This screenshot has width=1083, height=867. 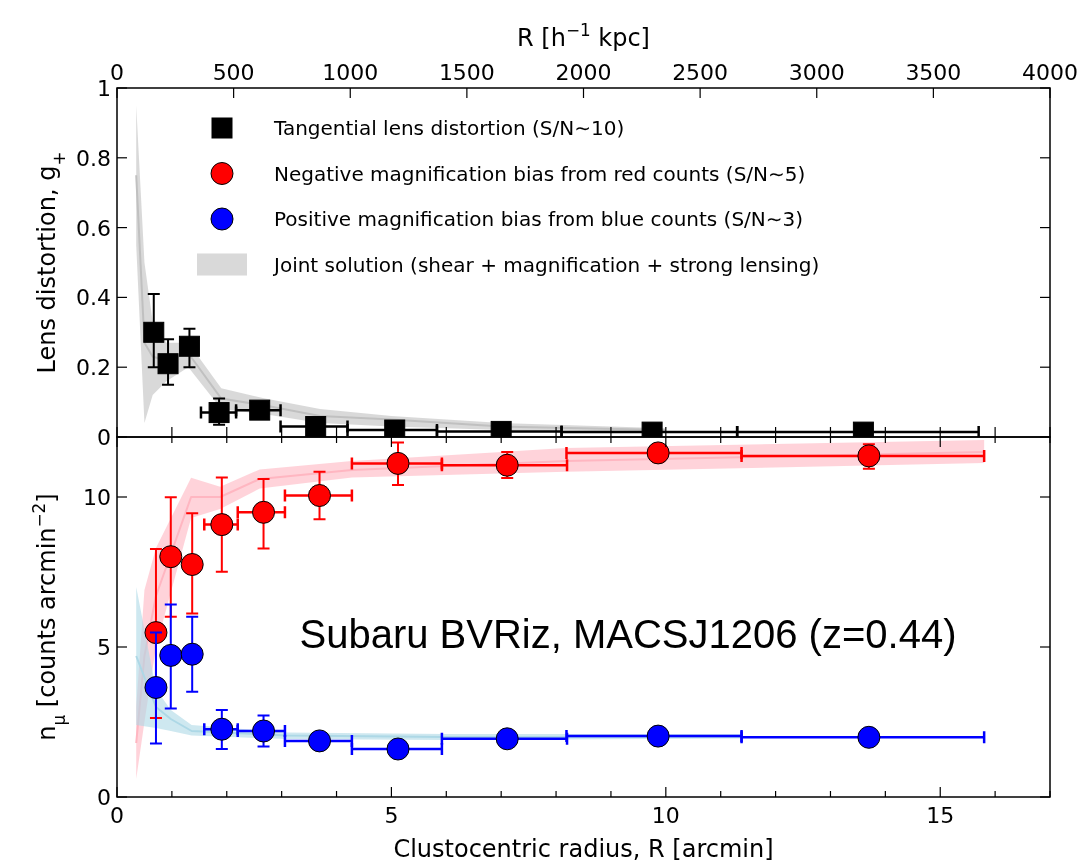 I want to click on annotation: Subaru BVRiz, MACSJ1206 (z=0.44), so click(x=628, y=634).